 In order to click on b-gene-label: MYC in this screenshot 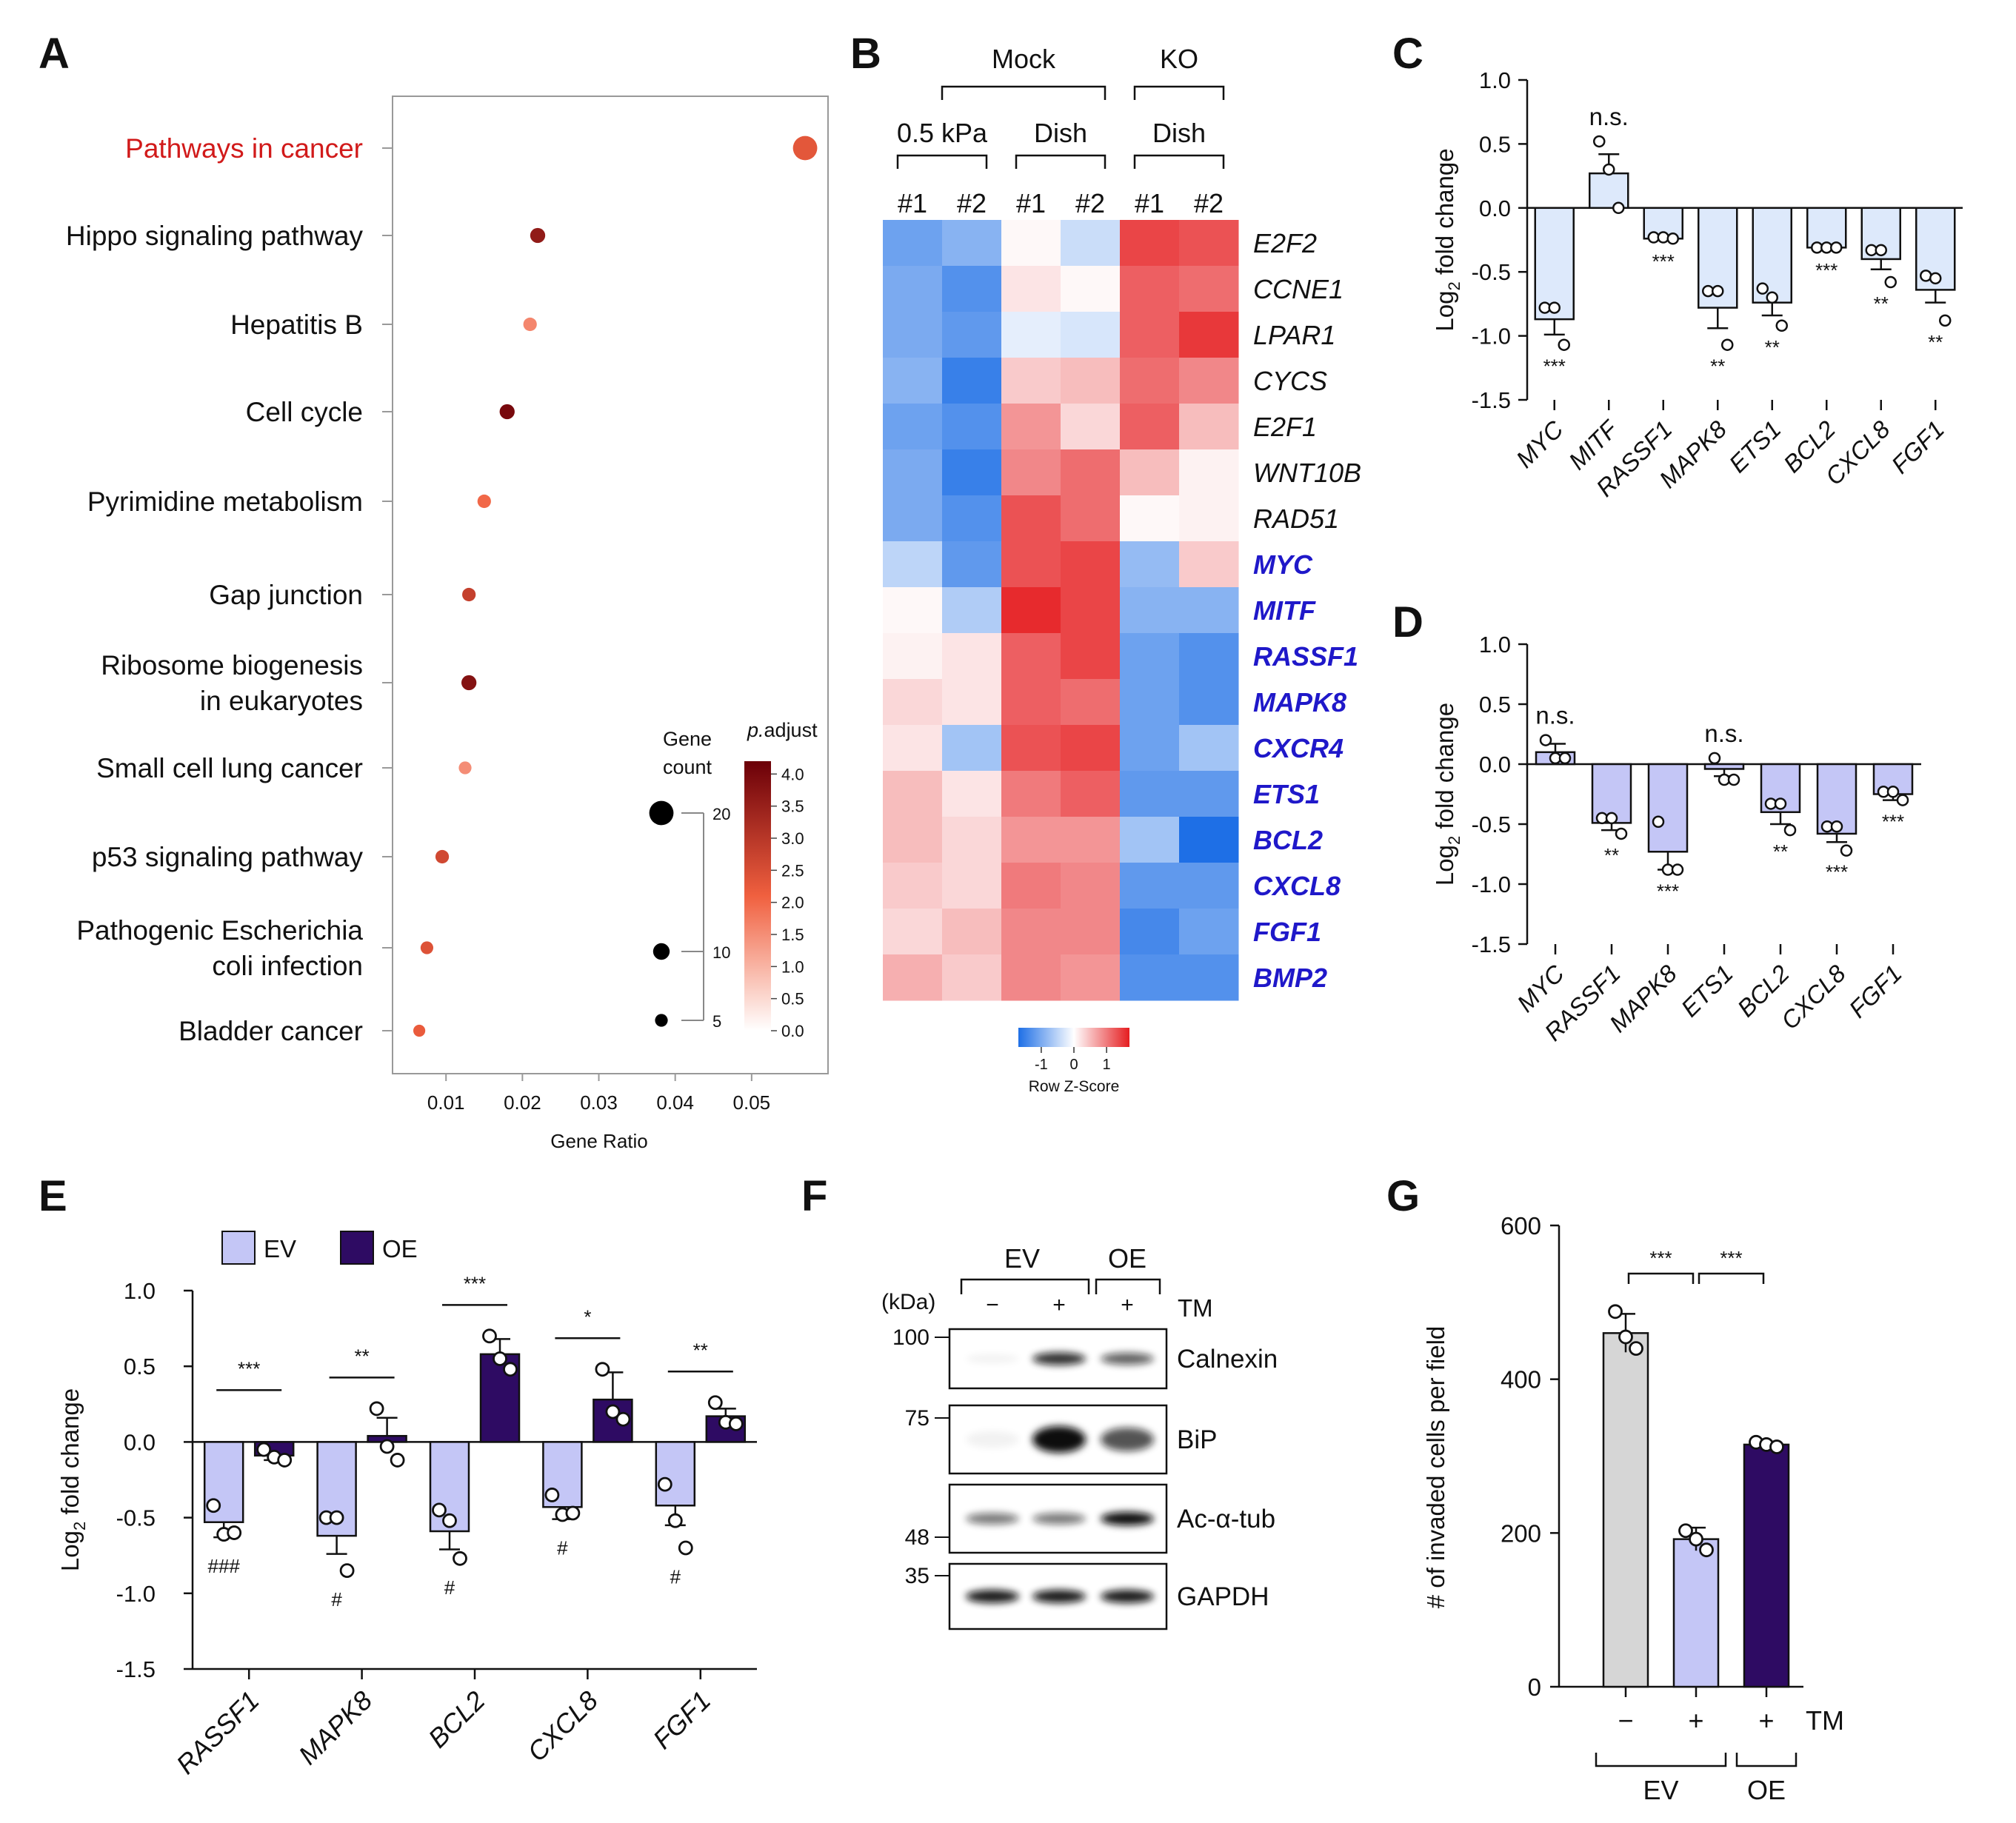, I will do `click(1283, 564)`.